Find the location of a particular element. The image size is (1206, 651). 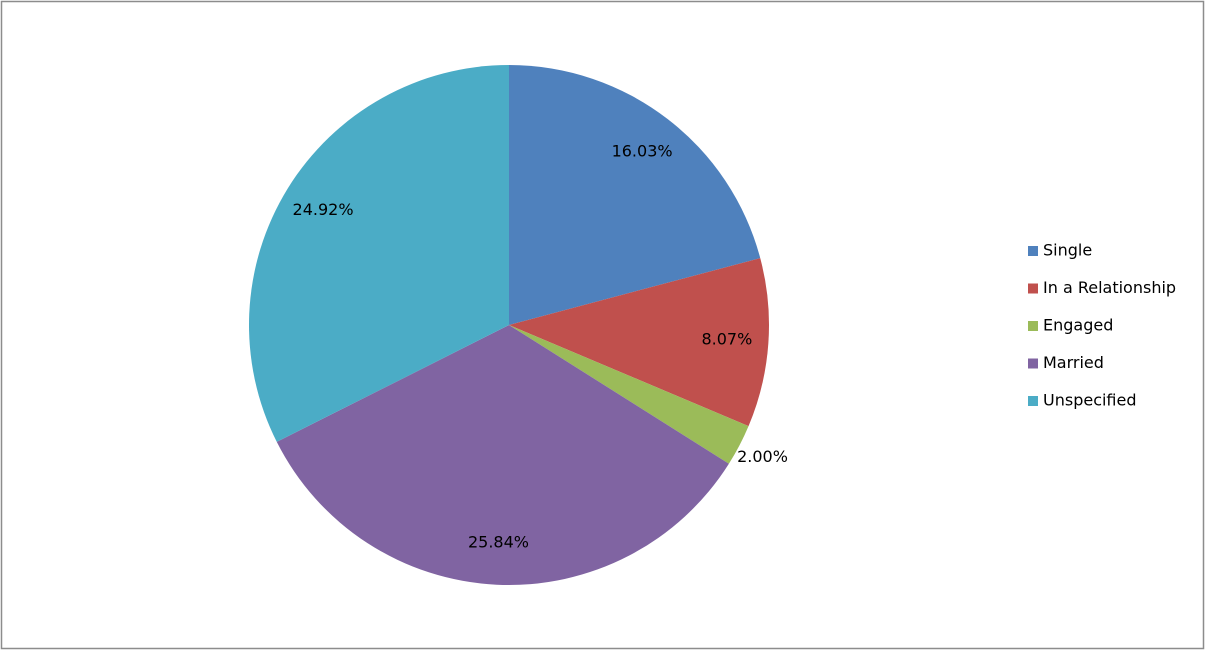

legend-label: Unspecified is located at coordinates (1090, 400).